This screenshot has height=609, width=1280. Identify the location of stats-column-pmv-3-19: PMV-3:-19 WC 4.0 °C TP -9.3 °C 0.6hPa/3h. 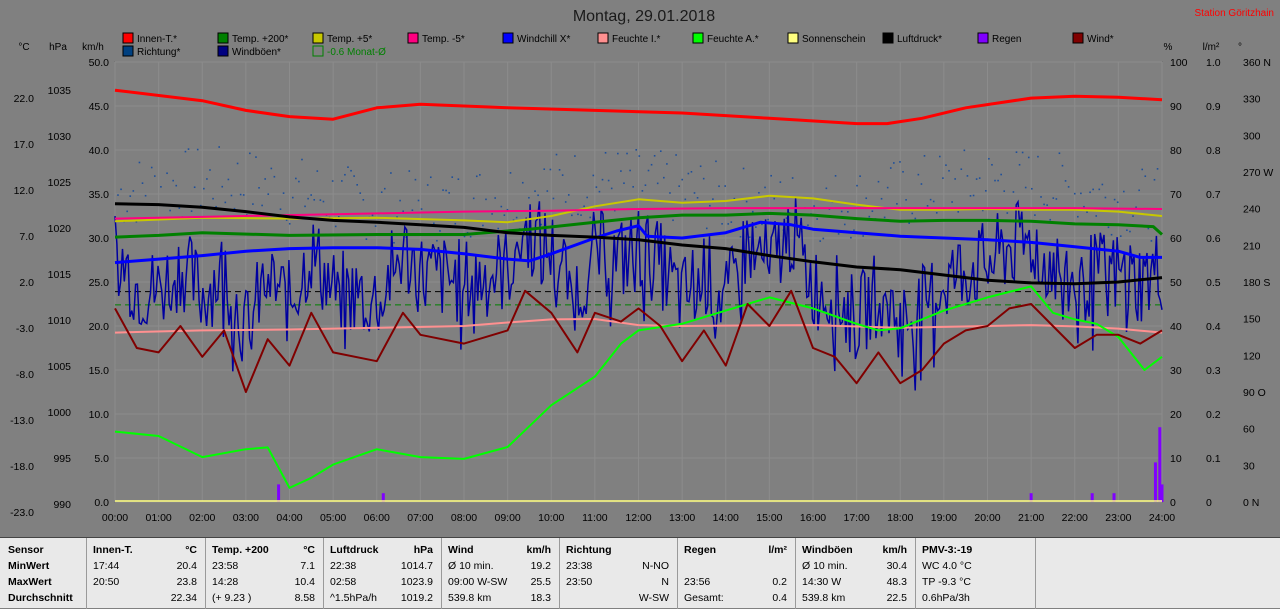
(976, 573).